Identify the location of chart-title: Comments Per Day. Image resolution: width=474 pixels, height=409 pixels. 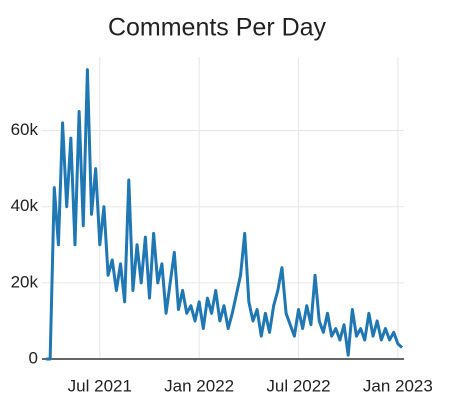
(217, 28).